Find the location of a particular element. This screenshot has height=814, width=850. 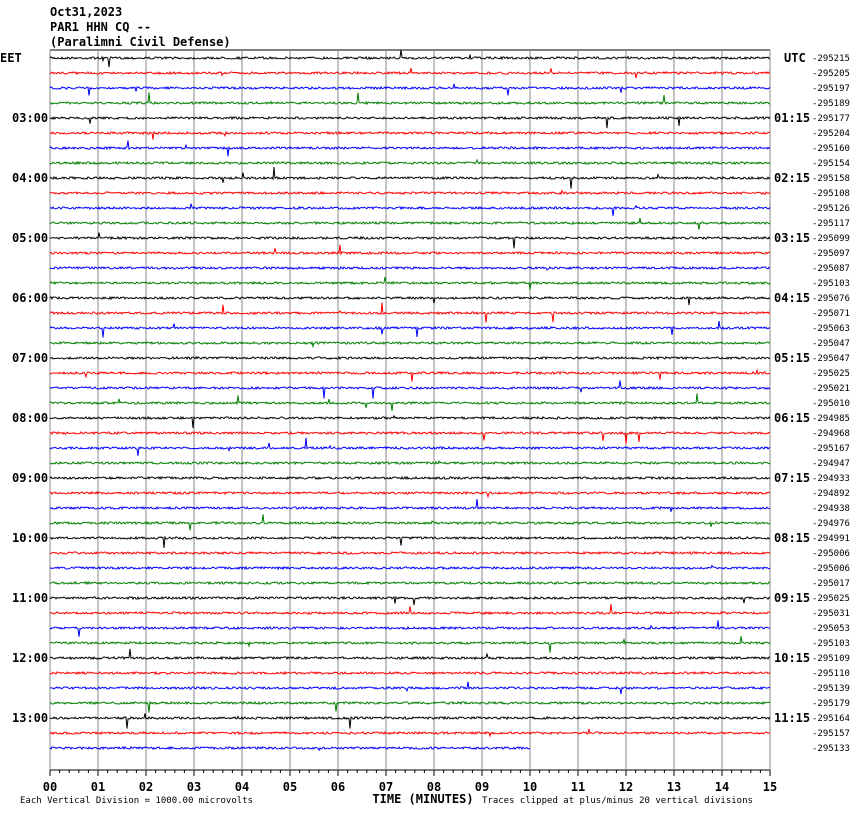

trace-offset: -295103 is located at coordinates (831, 644).